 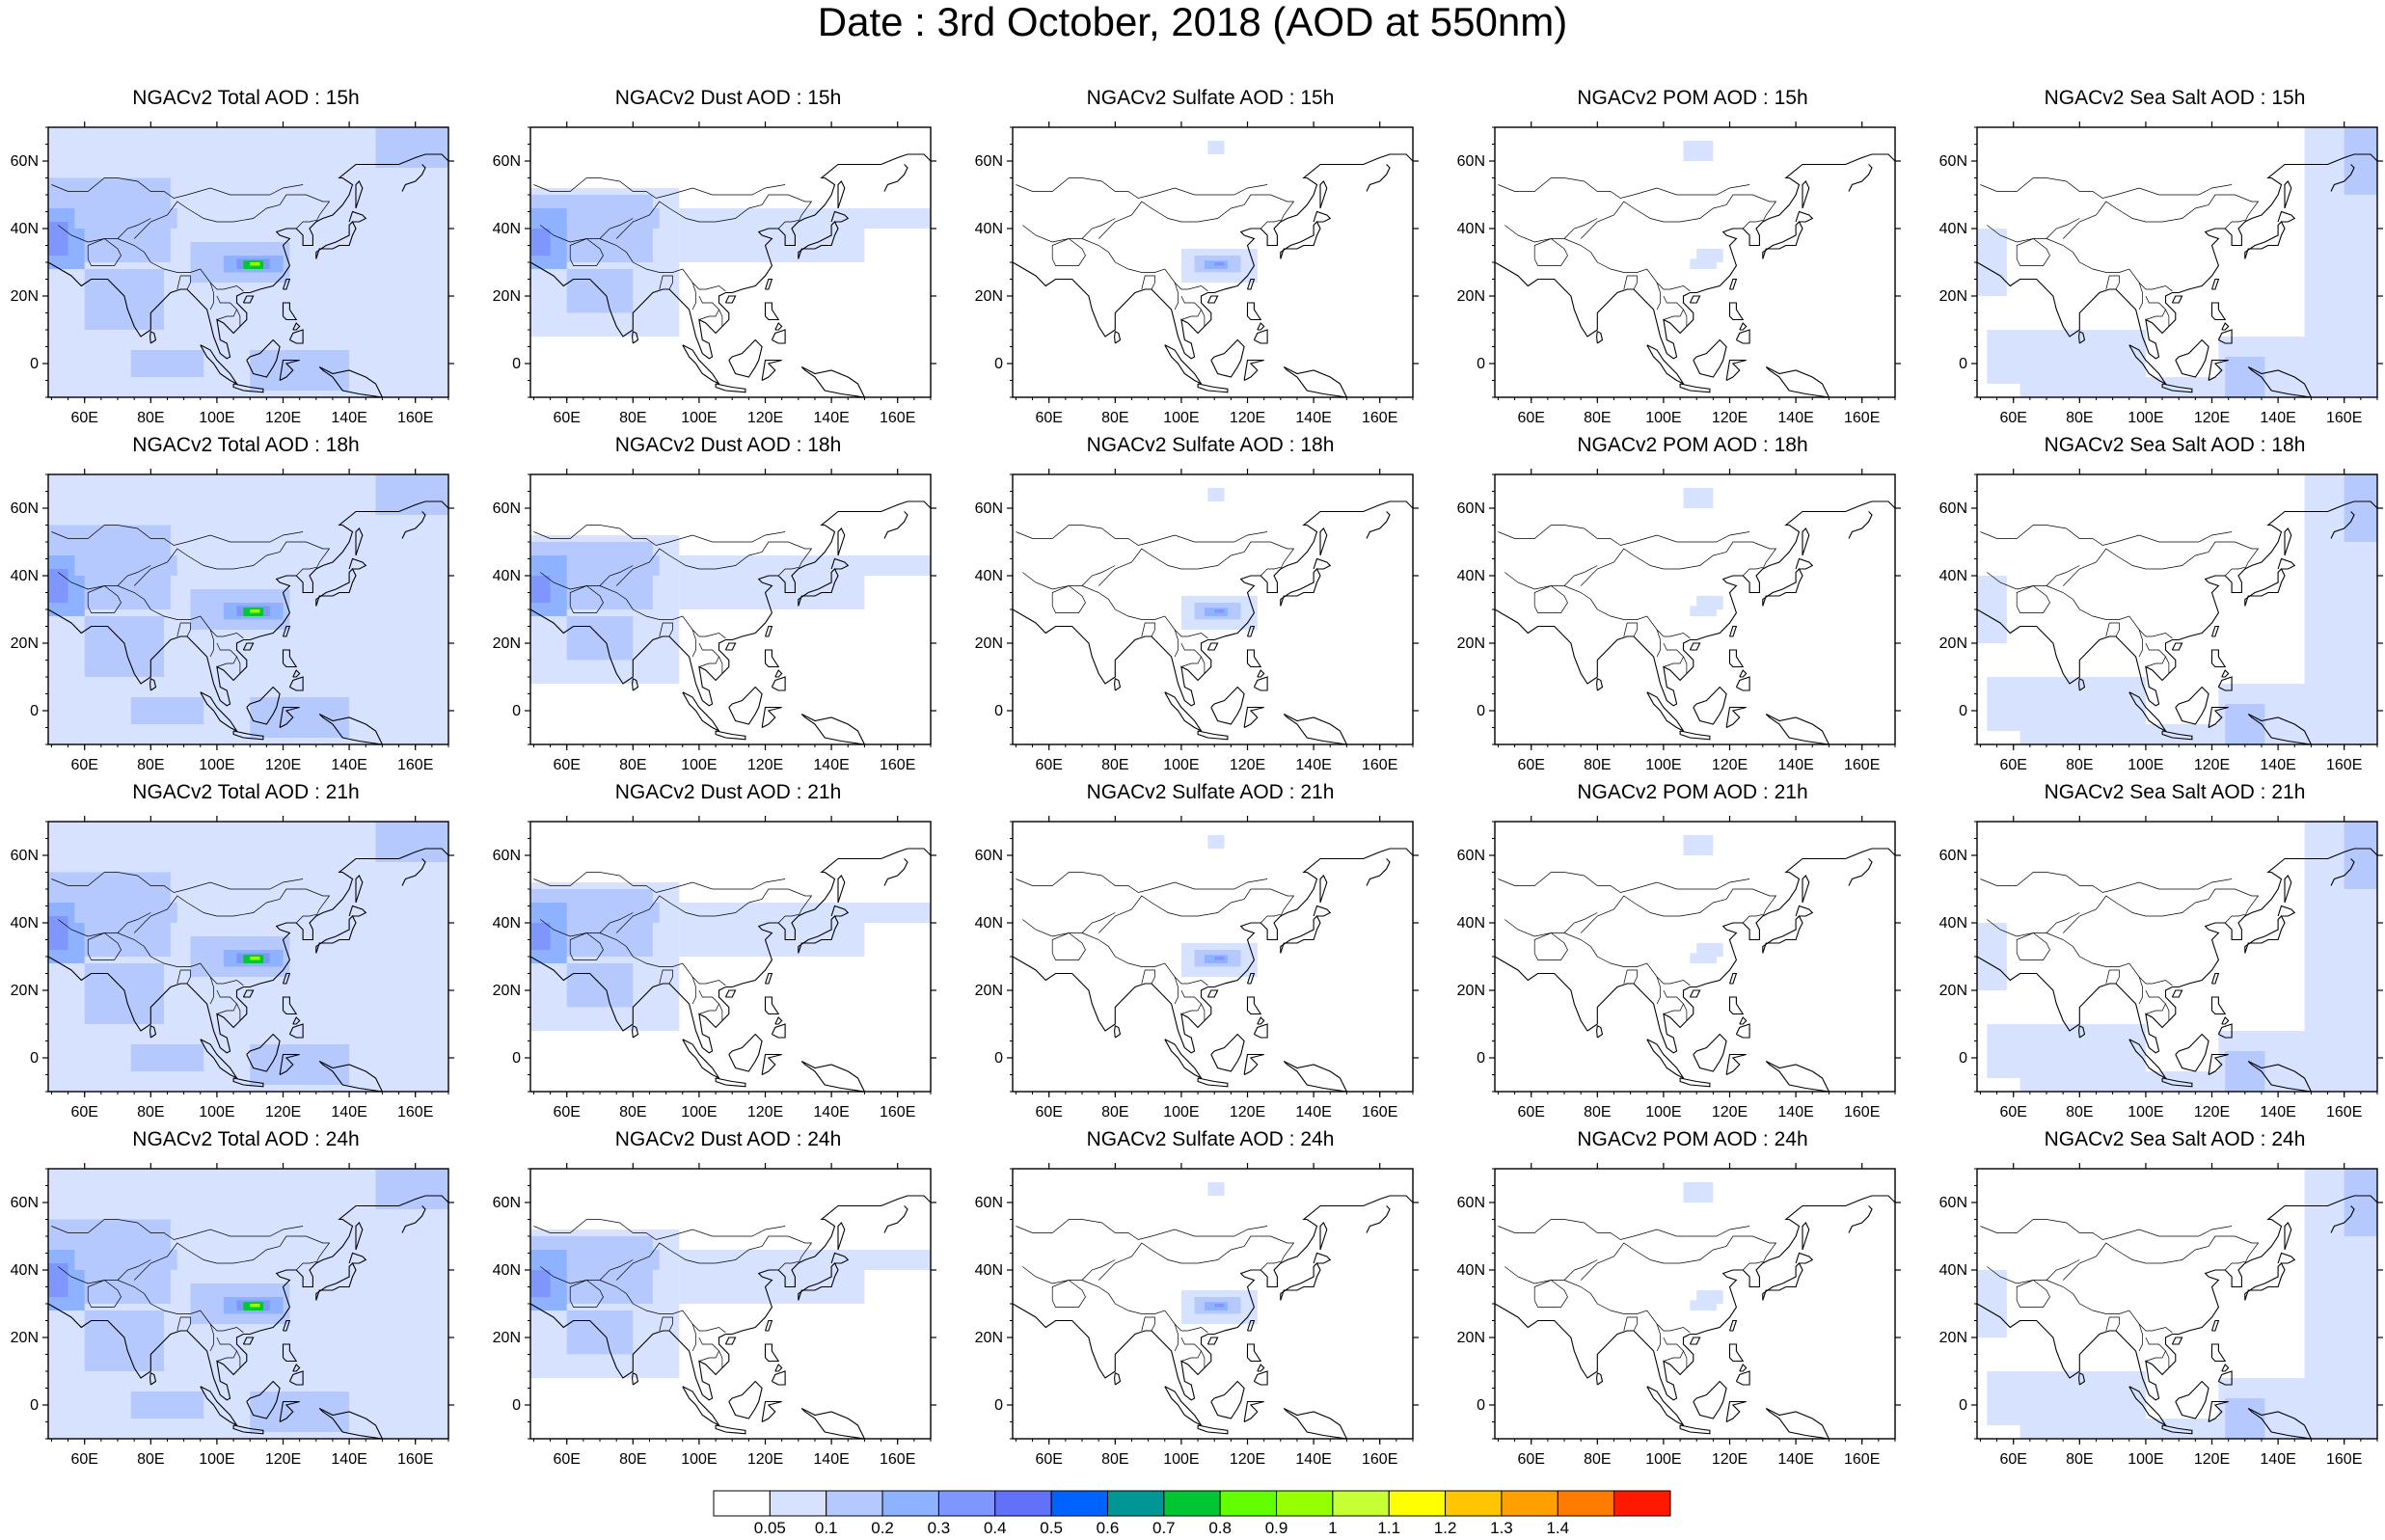 I want to click on colorbar-label: 1.4, so click(x=1557, y=1528).